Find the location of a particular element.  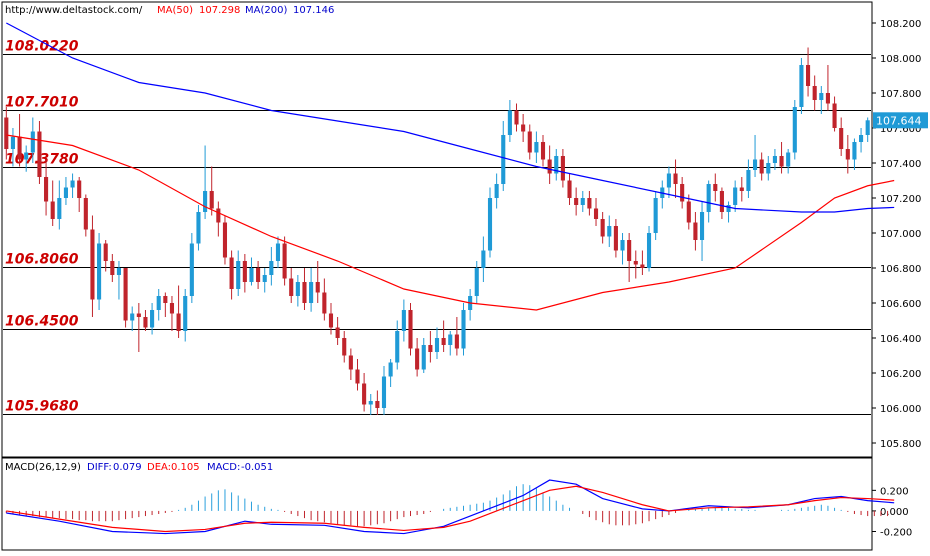

price-tick-label: 106.600 is located at coordinates (900, 304).